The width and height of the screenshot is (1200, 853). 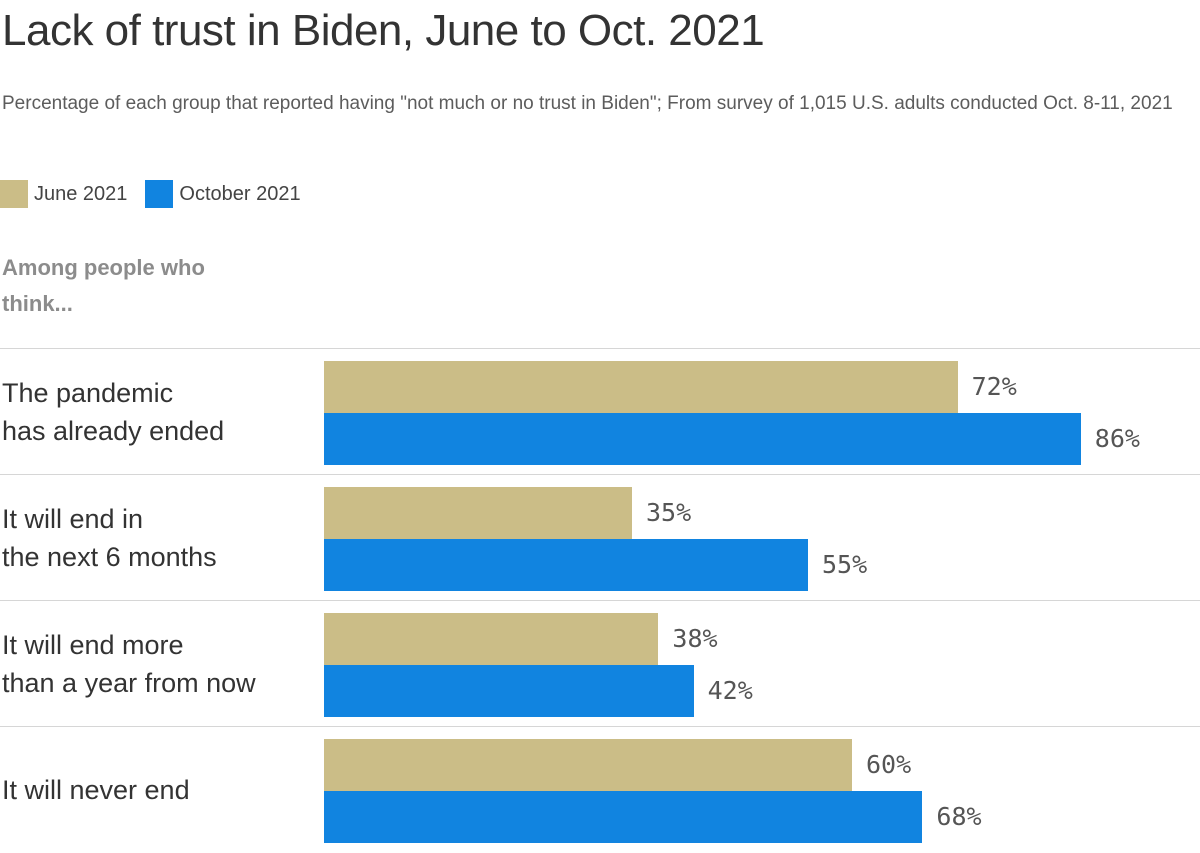 I want to click on category-label: It will end in the next 6 months, so click(x=161, y=538).